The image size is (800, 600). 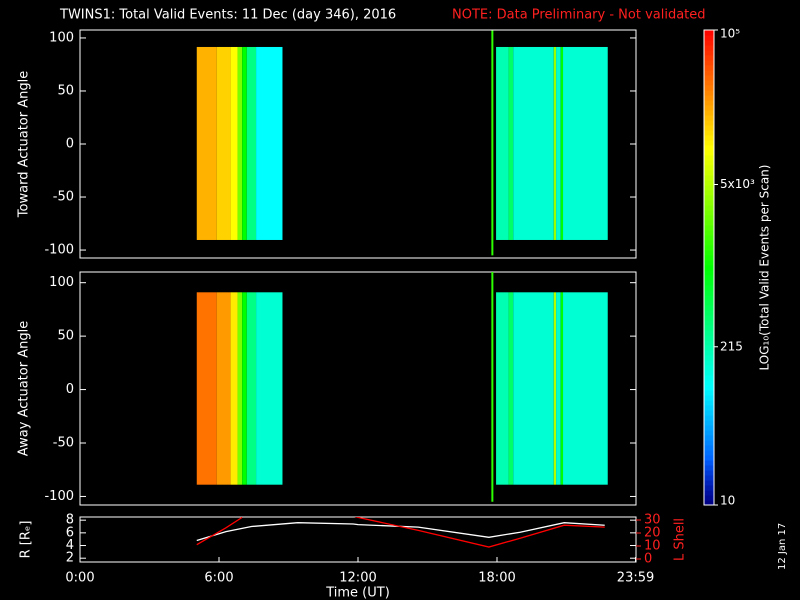 I want to click on y-tick-label: 100, so click(x=61, y=37).